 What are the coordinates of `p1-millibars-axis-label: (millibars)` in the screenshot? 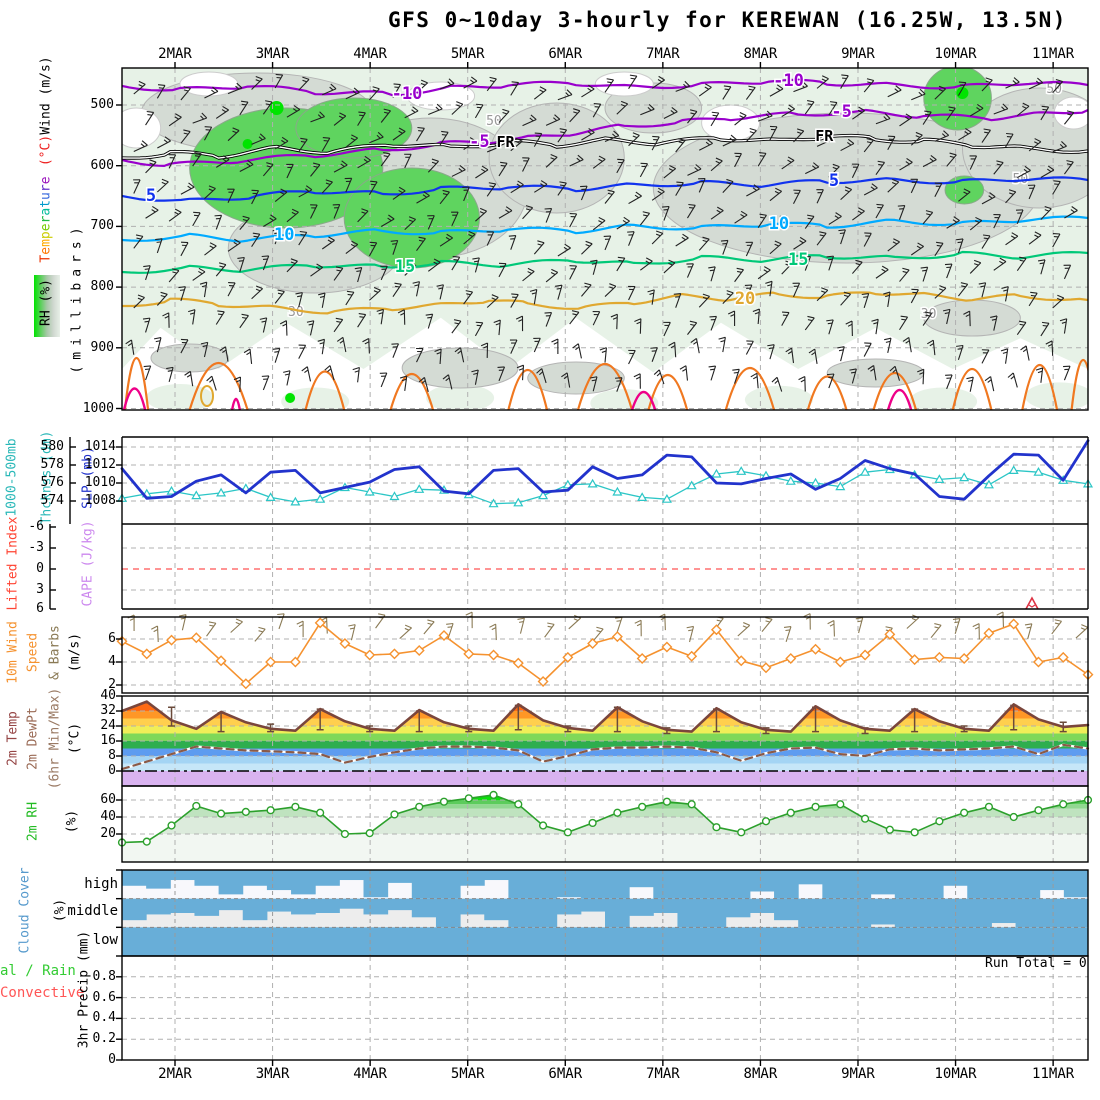 It's located at (77, 297).